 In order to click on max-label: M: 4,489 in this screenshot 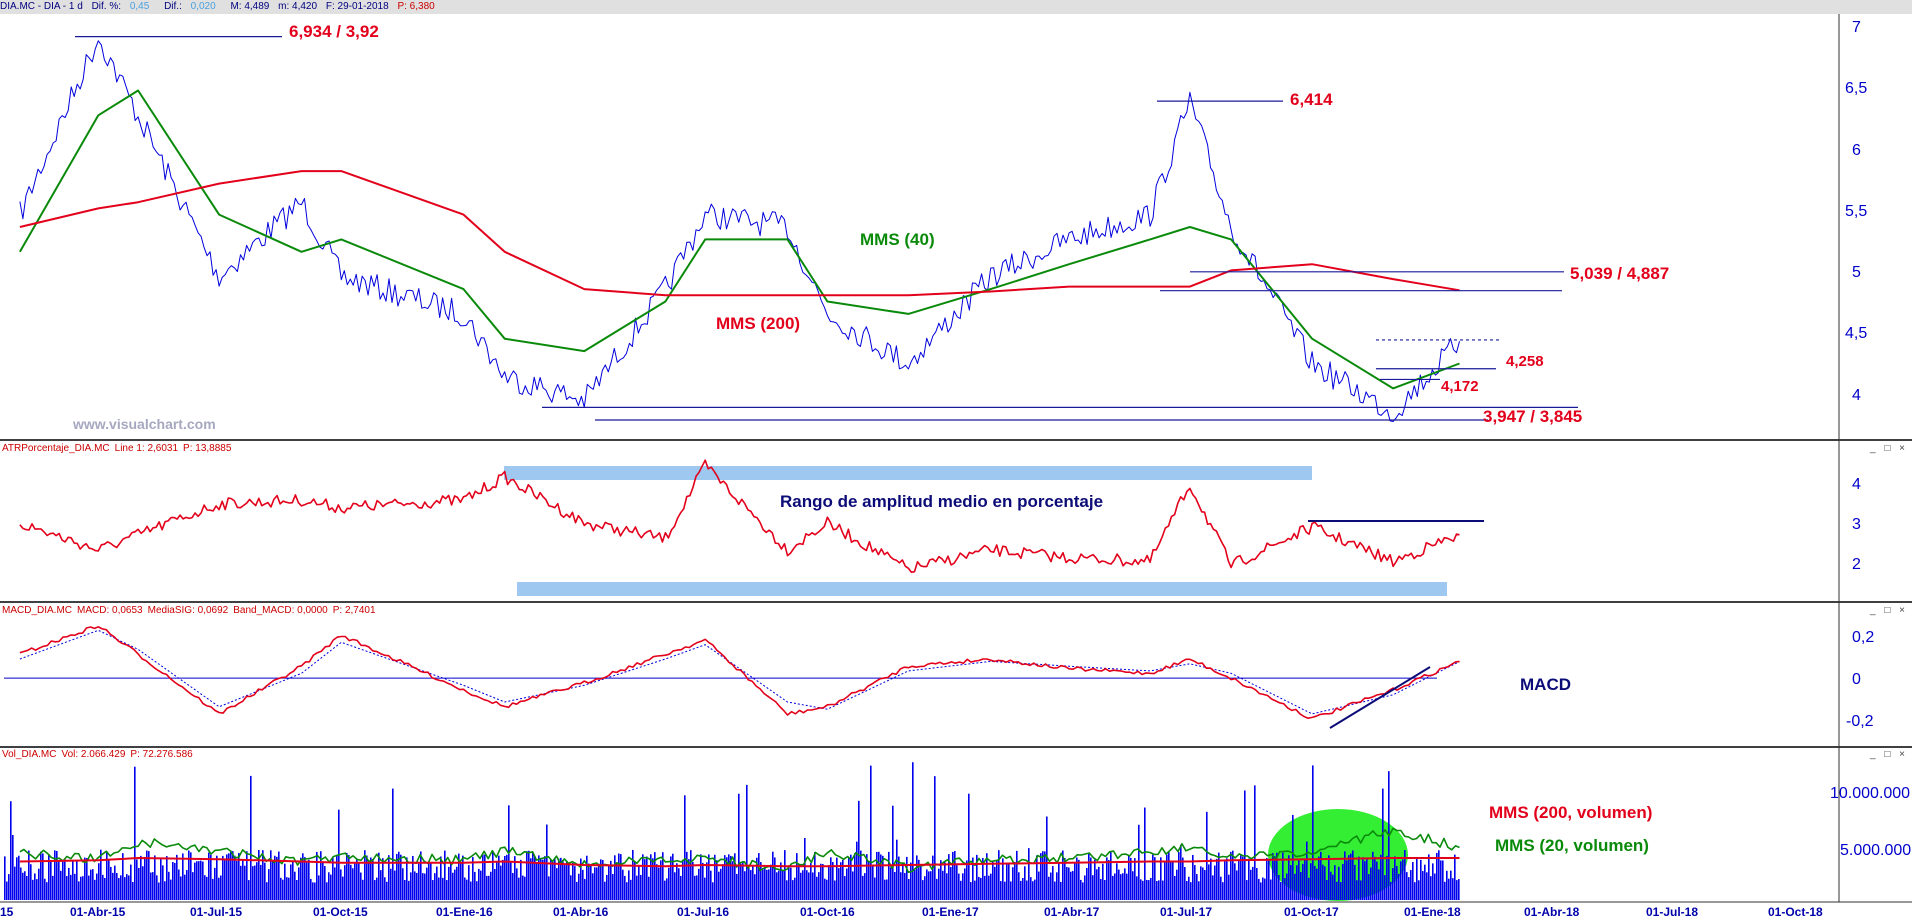, I will do `click(250, 6)`.